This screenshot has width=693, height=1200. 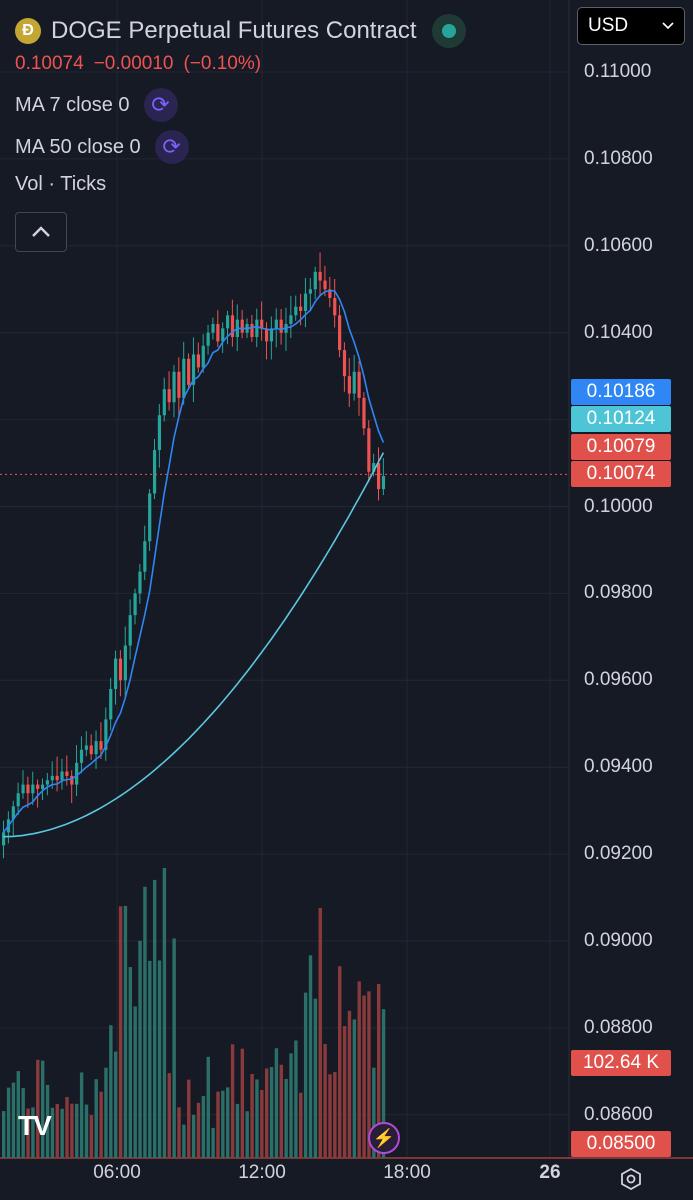 What do you see at coordinates (28, 31) in the screenshot?
I see `doge-coin-icon: Ð` at bounding box center [28, 31].